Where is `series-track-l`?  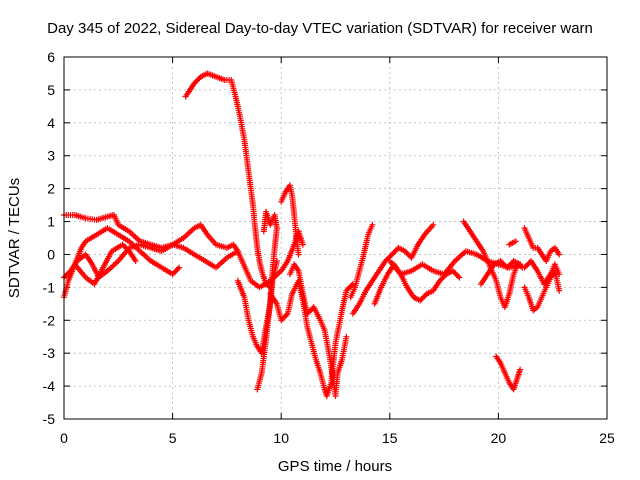
series-track-l is located at coordinates (393, 269).